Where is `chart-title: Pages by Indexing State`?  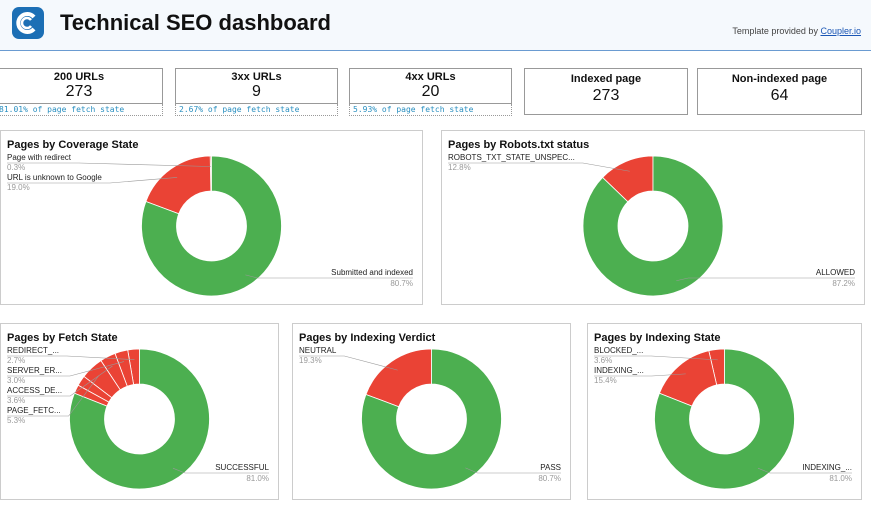
chart-title: Pages by Indexing State is located at coordinates (657, 338).